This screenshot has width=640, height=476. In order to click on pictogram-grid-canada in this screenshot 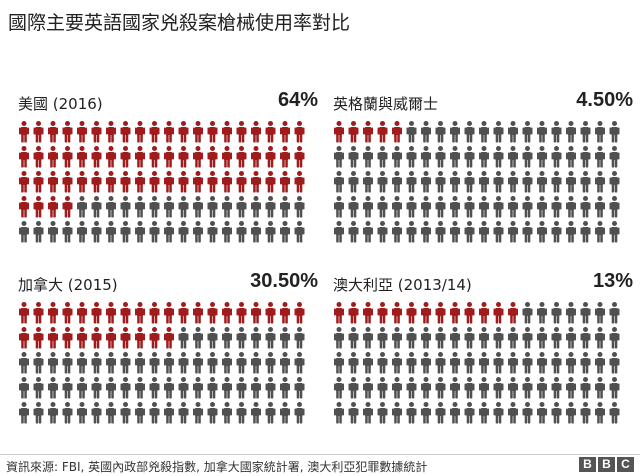, I will do `click(162, 363)`.